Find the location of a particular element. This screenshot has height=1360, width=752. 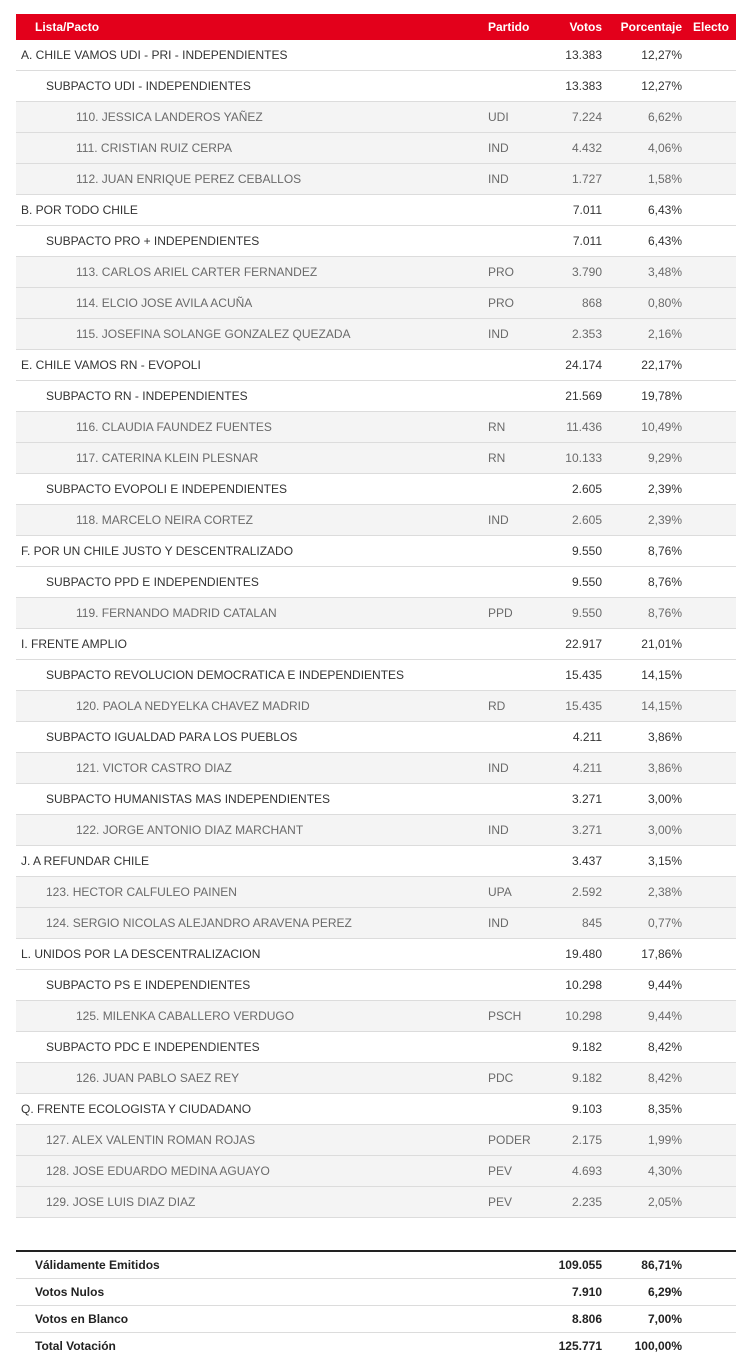

row-name: 113. CARLOS ARIEL CARTER FERNANDEZ is located at coordinates (197, 272).